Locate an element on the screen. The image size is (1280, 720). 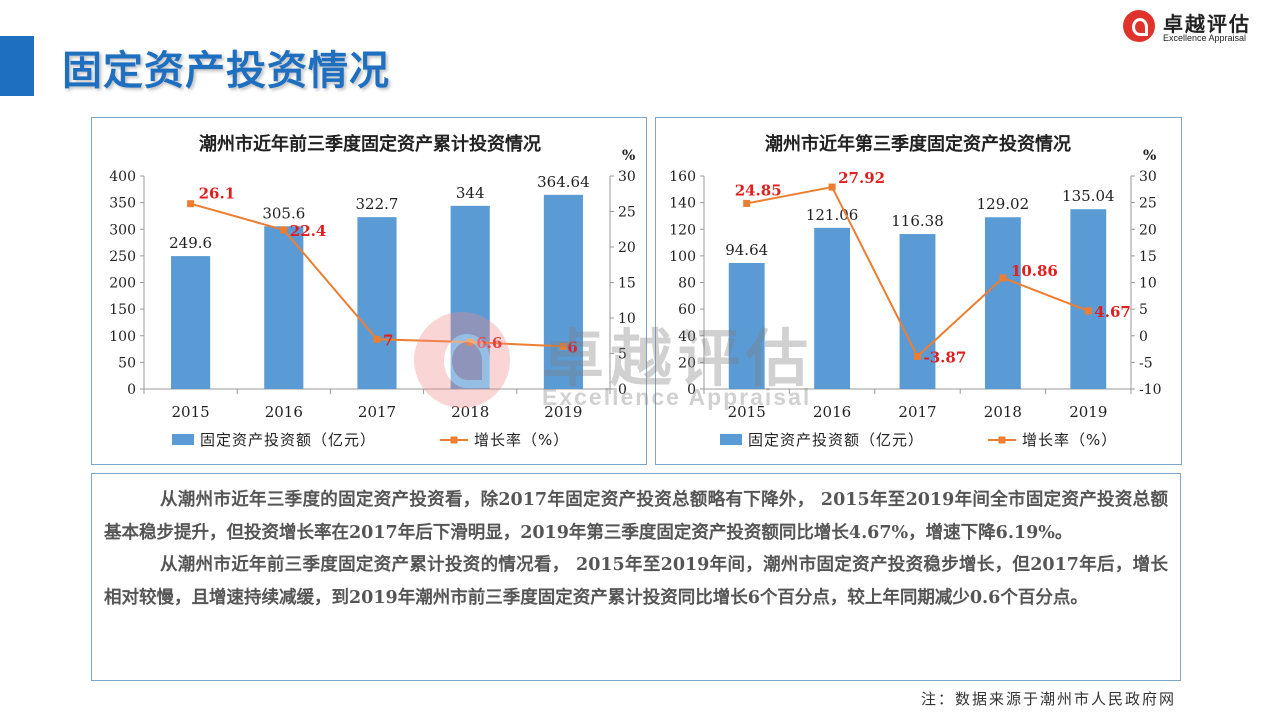
growth-label-2017: -3.87 is located at coordinates (945, 357).